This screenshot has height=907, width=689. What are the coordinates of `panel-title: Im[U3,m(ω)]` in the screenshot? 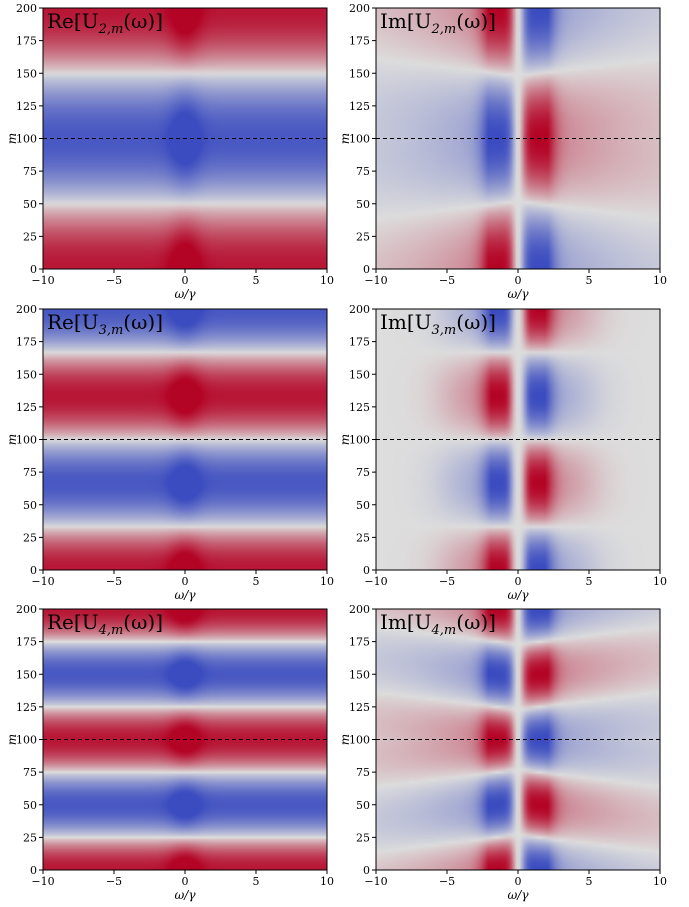 It's located at (438, 324).